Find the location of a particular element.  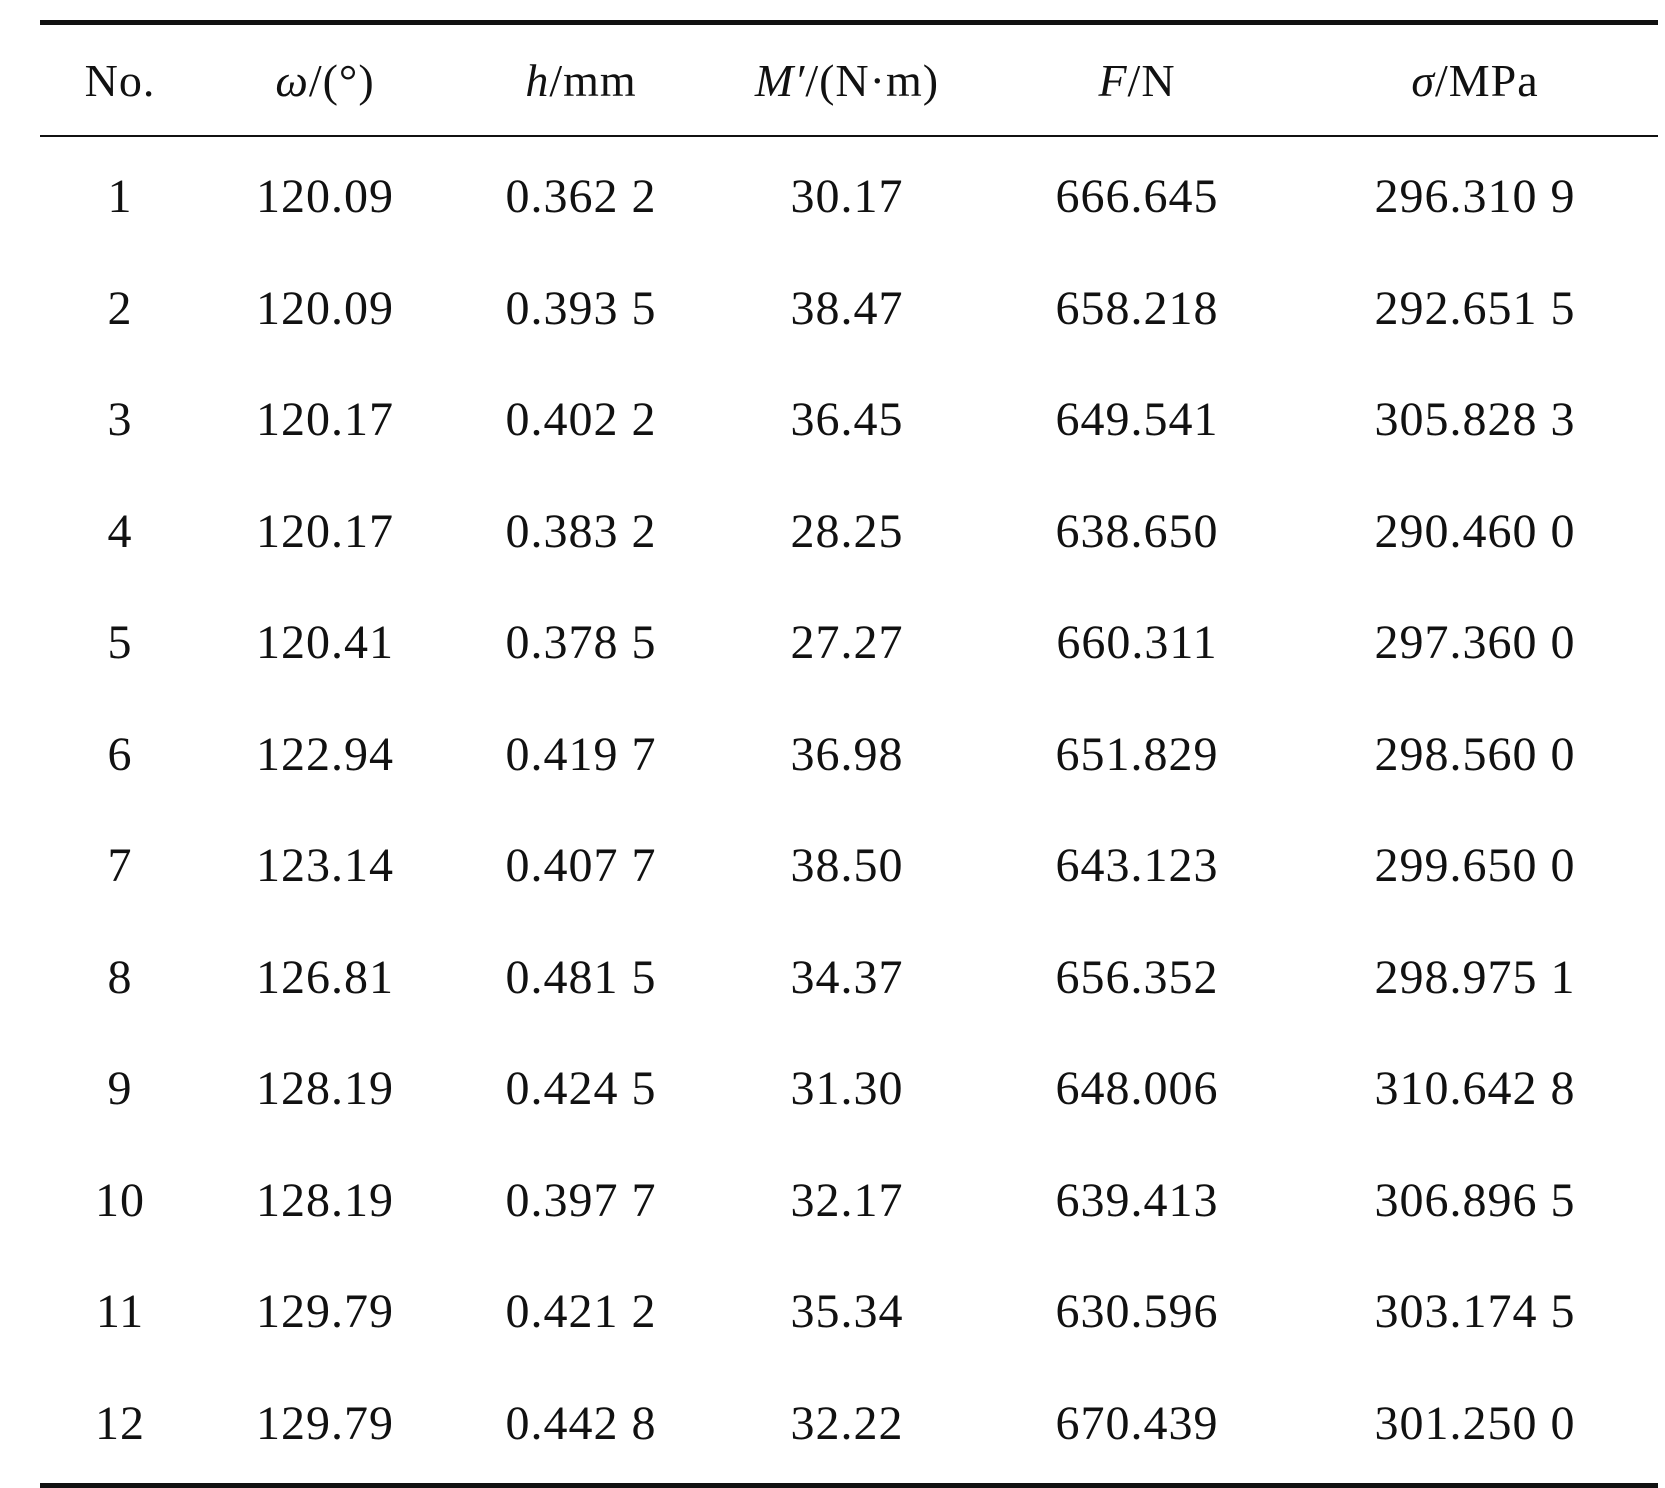

header-omega: ω/(°) is located at coordinates (325, 80).